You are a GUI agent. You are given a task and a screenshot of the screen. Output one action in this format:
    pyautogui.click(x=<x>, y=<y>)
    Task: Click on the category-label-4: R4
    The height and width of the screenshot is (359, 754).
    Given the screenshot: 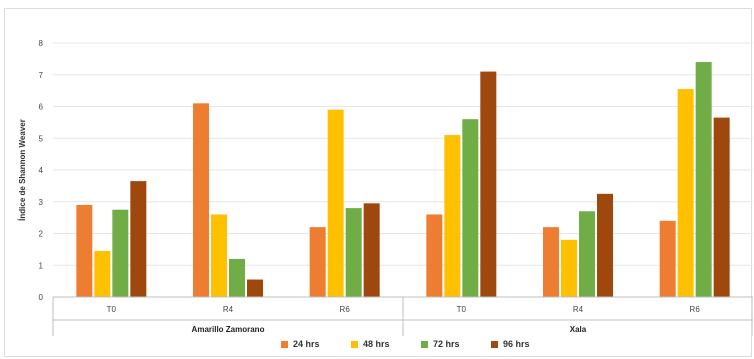 What is the action you would take?
    pyautogui.click(x=578, y=309)
    